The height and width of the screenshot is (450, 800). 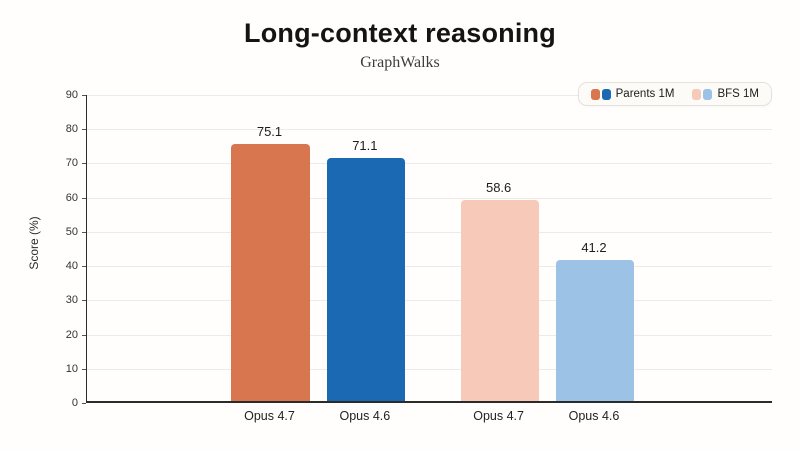 What do you see at coordinates (594, 247) in the screenshot?
I see `bar-value-label: 41.2` at bounding box center [594, 247].